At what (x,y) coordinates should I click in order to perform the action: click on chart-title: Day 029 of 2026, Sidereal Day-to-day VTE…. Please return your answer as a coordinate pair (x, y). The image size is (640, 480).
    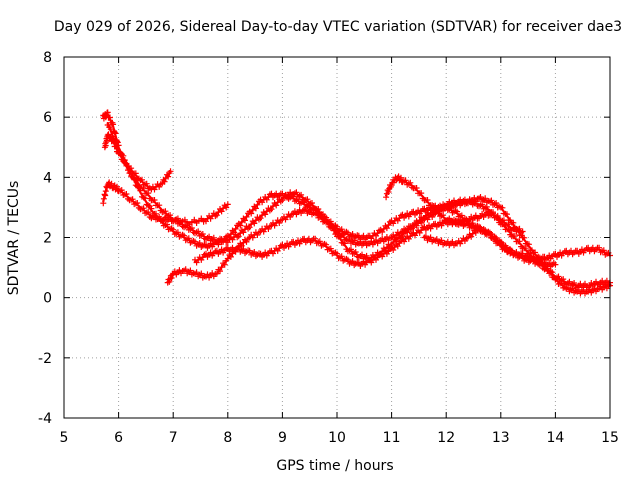
    Looking at the image, I should click on (338, 27).